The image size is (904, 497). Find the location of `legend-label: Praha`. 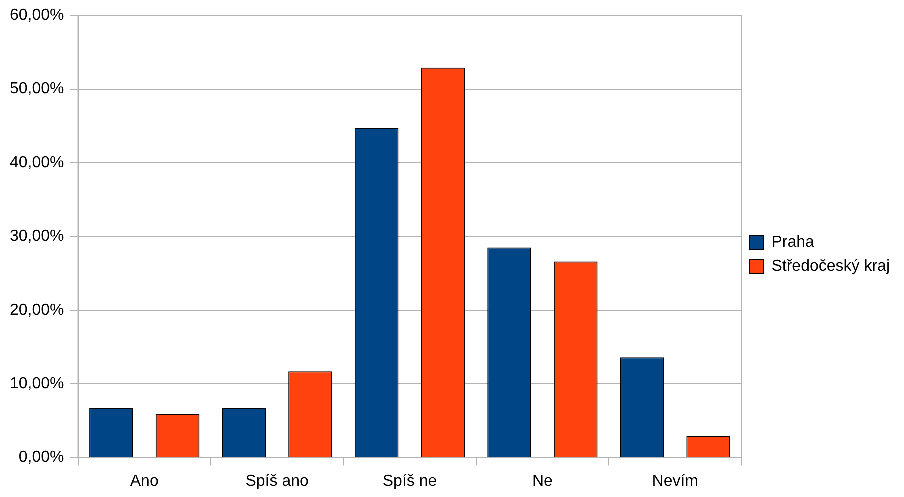

legend-label: Praha is located at coordinates (793, 242).